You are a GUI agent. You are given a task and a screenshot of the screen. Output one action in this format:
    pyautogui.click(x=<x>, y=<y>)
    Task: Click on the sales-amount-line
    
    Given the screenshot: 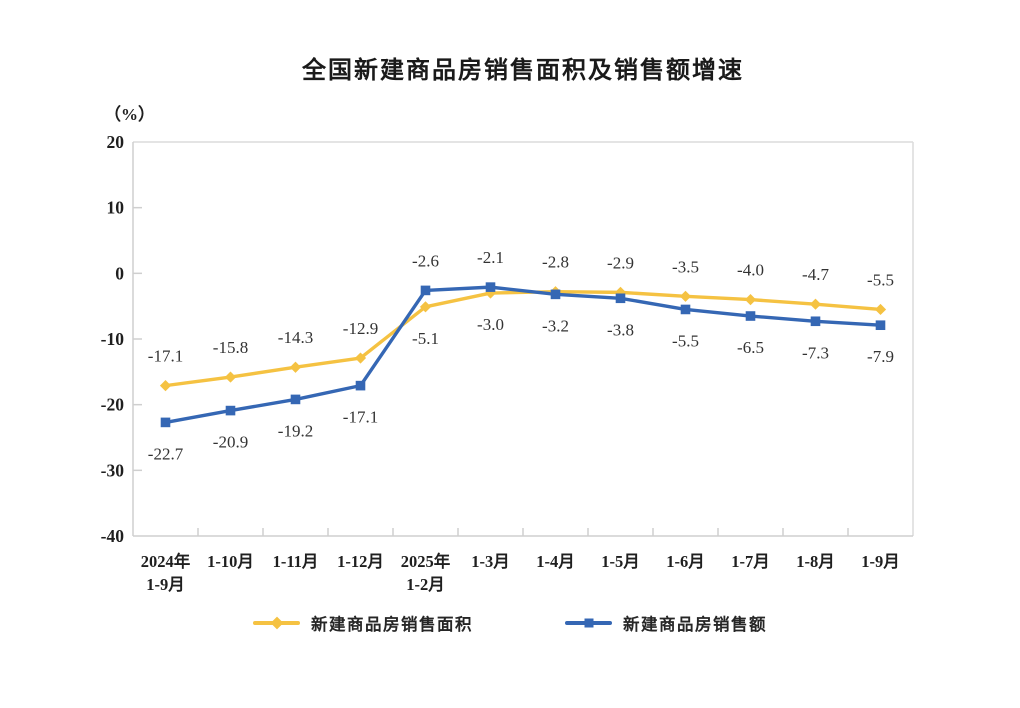 What is the action you would take?
    pyautogui.click(x=523, y=355)
    